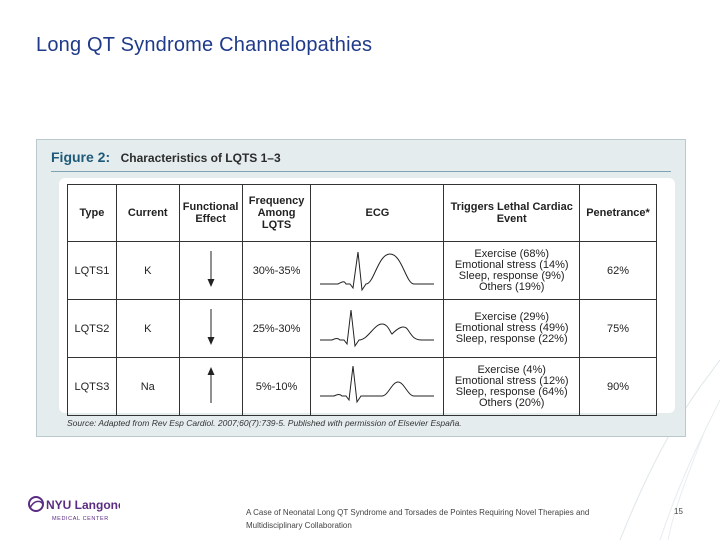 Image resolution: width=720 pixels, height=540 pixels. I want to click on cell-penetrance: 75%, so click(618, 328).